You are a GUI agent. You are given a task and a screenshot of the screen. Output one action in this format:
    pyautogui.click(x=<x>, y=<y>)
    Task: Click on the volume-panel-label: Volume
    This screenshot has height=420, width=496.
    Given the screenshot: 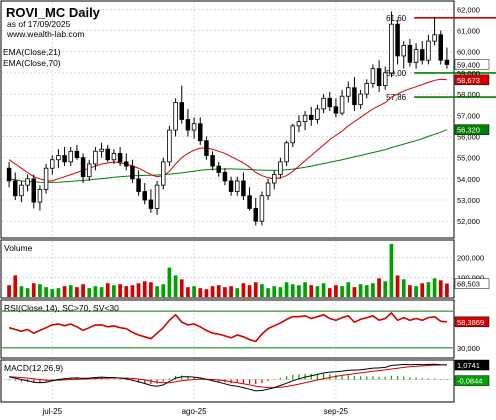 What is the action you would take?
    pyautogui.click(x=18, y=248)
    